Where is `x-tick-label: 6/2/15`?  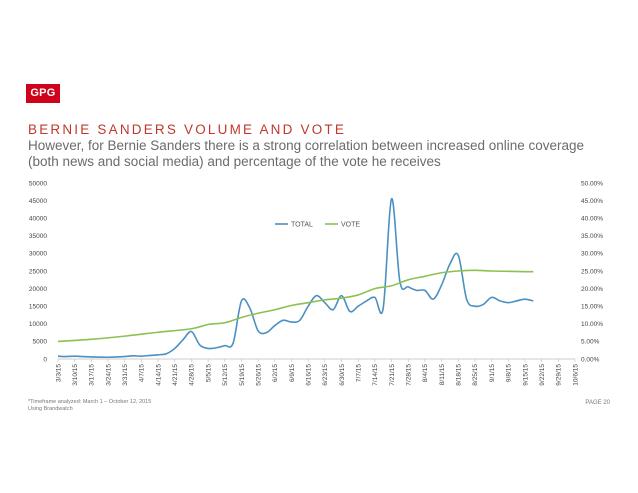
x-tick-label: 6/2/15 is located at coordinates (275, 373).